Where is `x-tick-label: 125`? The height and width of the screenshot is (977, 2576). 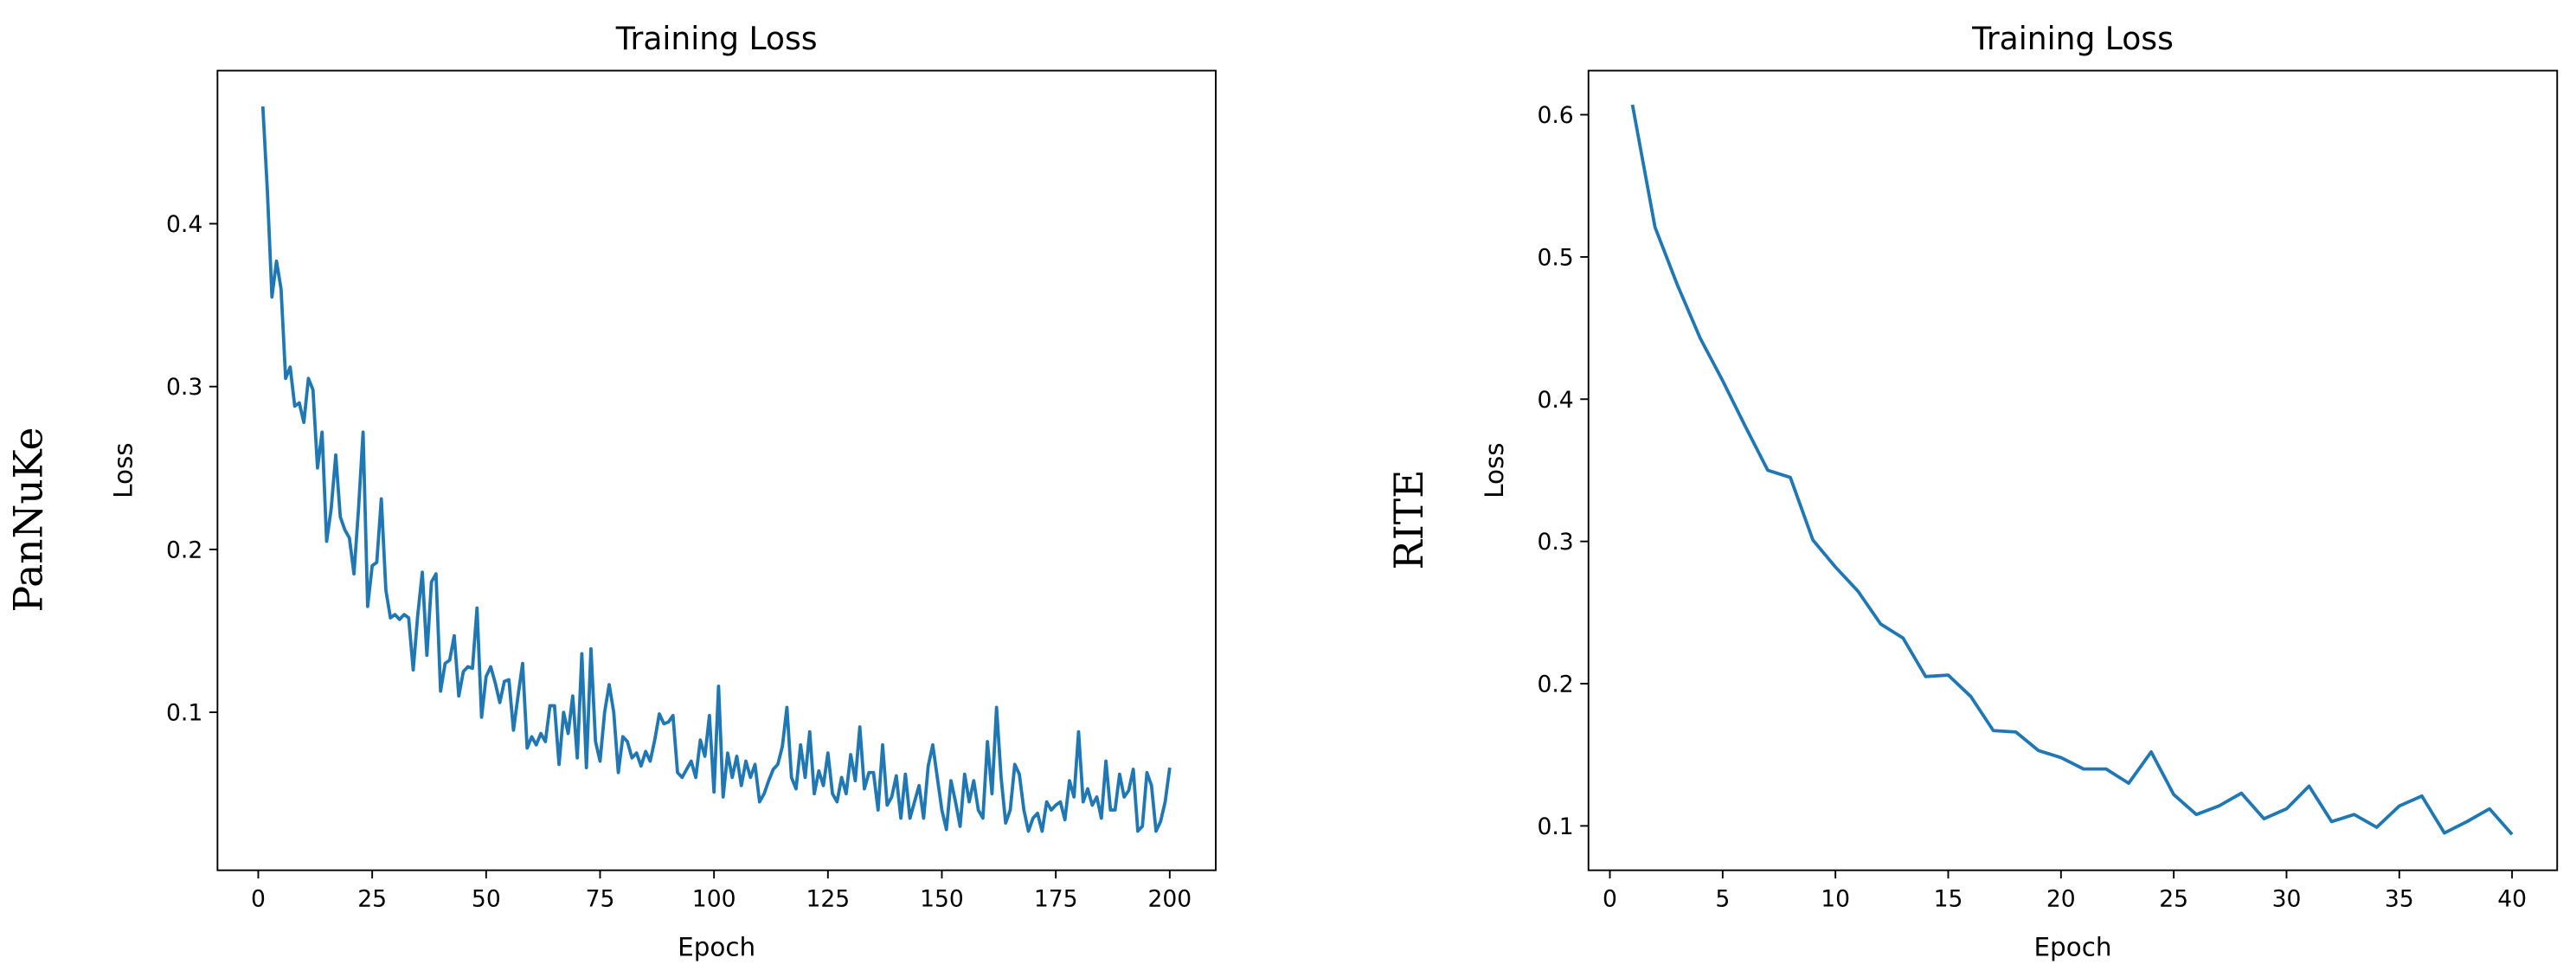
x-tick-label: 125 is located at coordinates (828, 899).